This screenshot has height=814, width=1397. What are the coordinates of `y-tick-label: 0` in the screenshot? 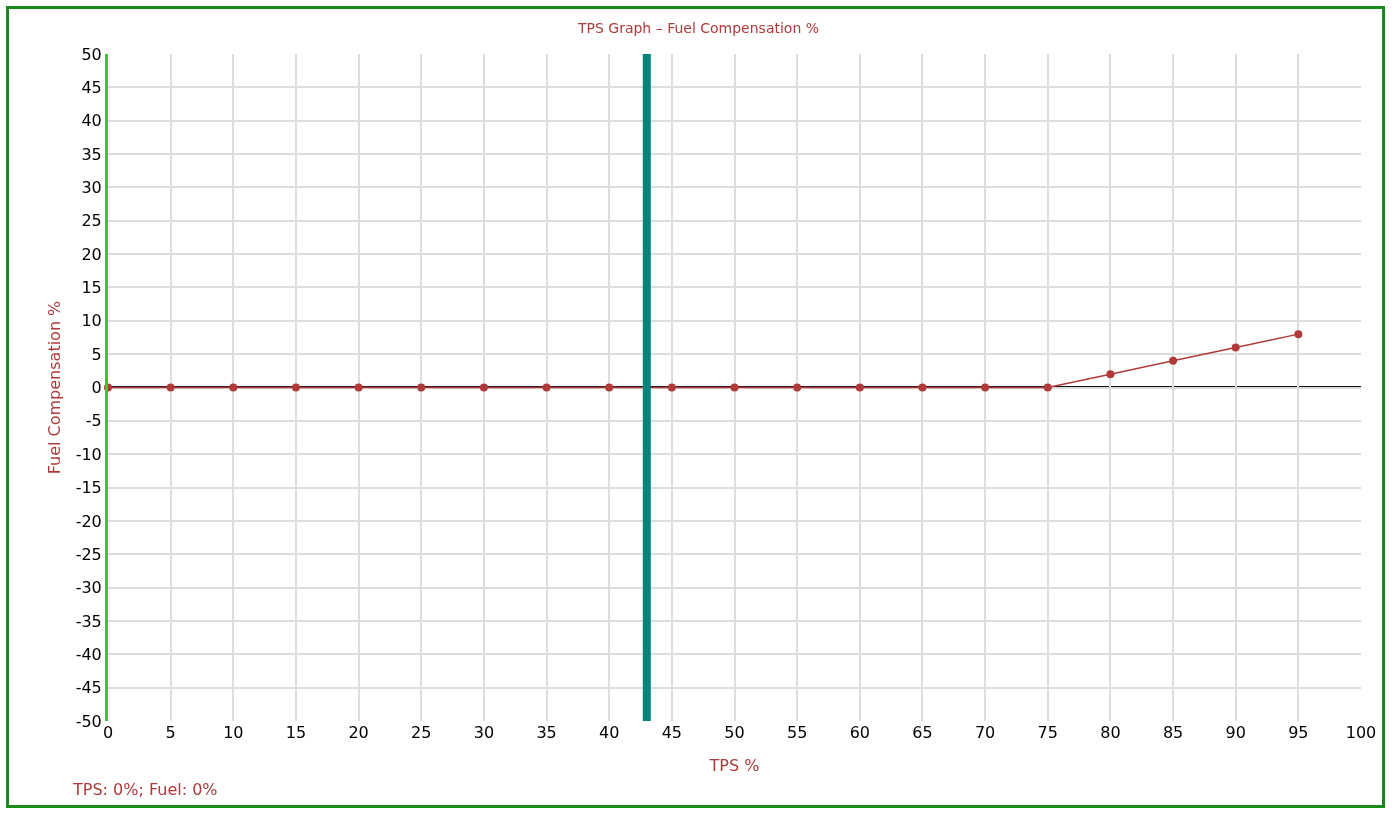 It's located at (96, 388).